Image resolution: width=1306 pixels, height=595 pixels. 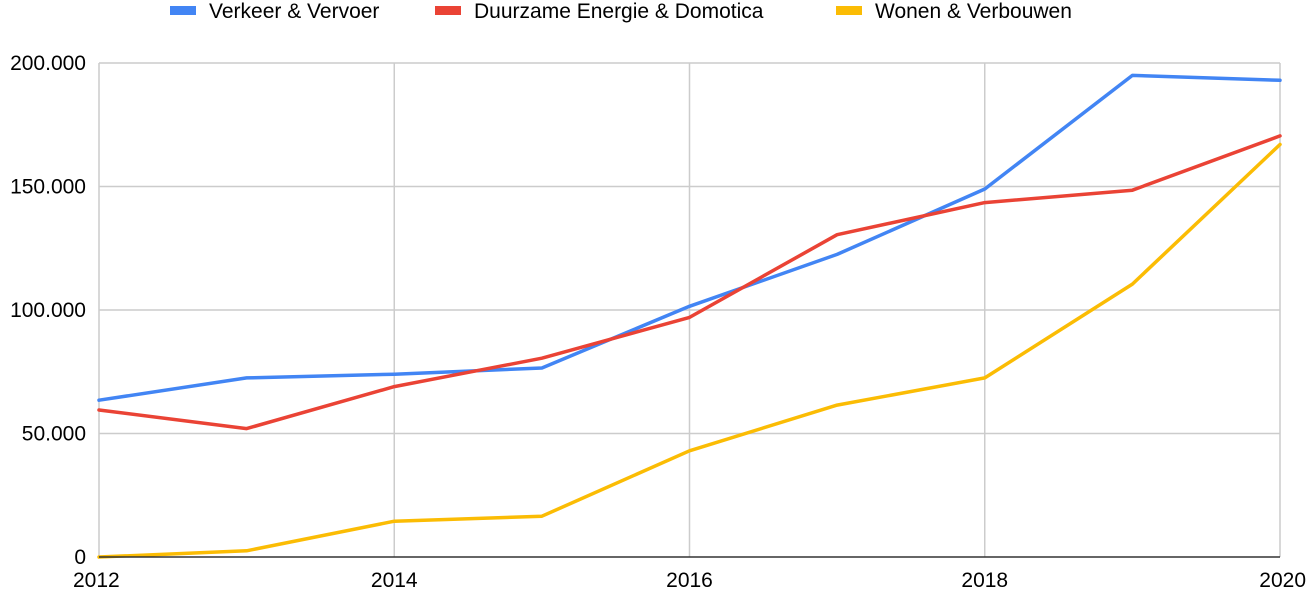 I want to click on legend-label: Verkeer & Vervoer, so click(x=294, y=11).